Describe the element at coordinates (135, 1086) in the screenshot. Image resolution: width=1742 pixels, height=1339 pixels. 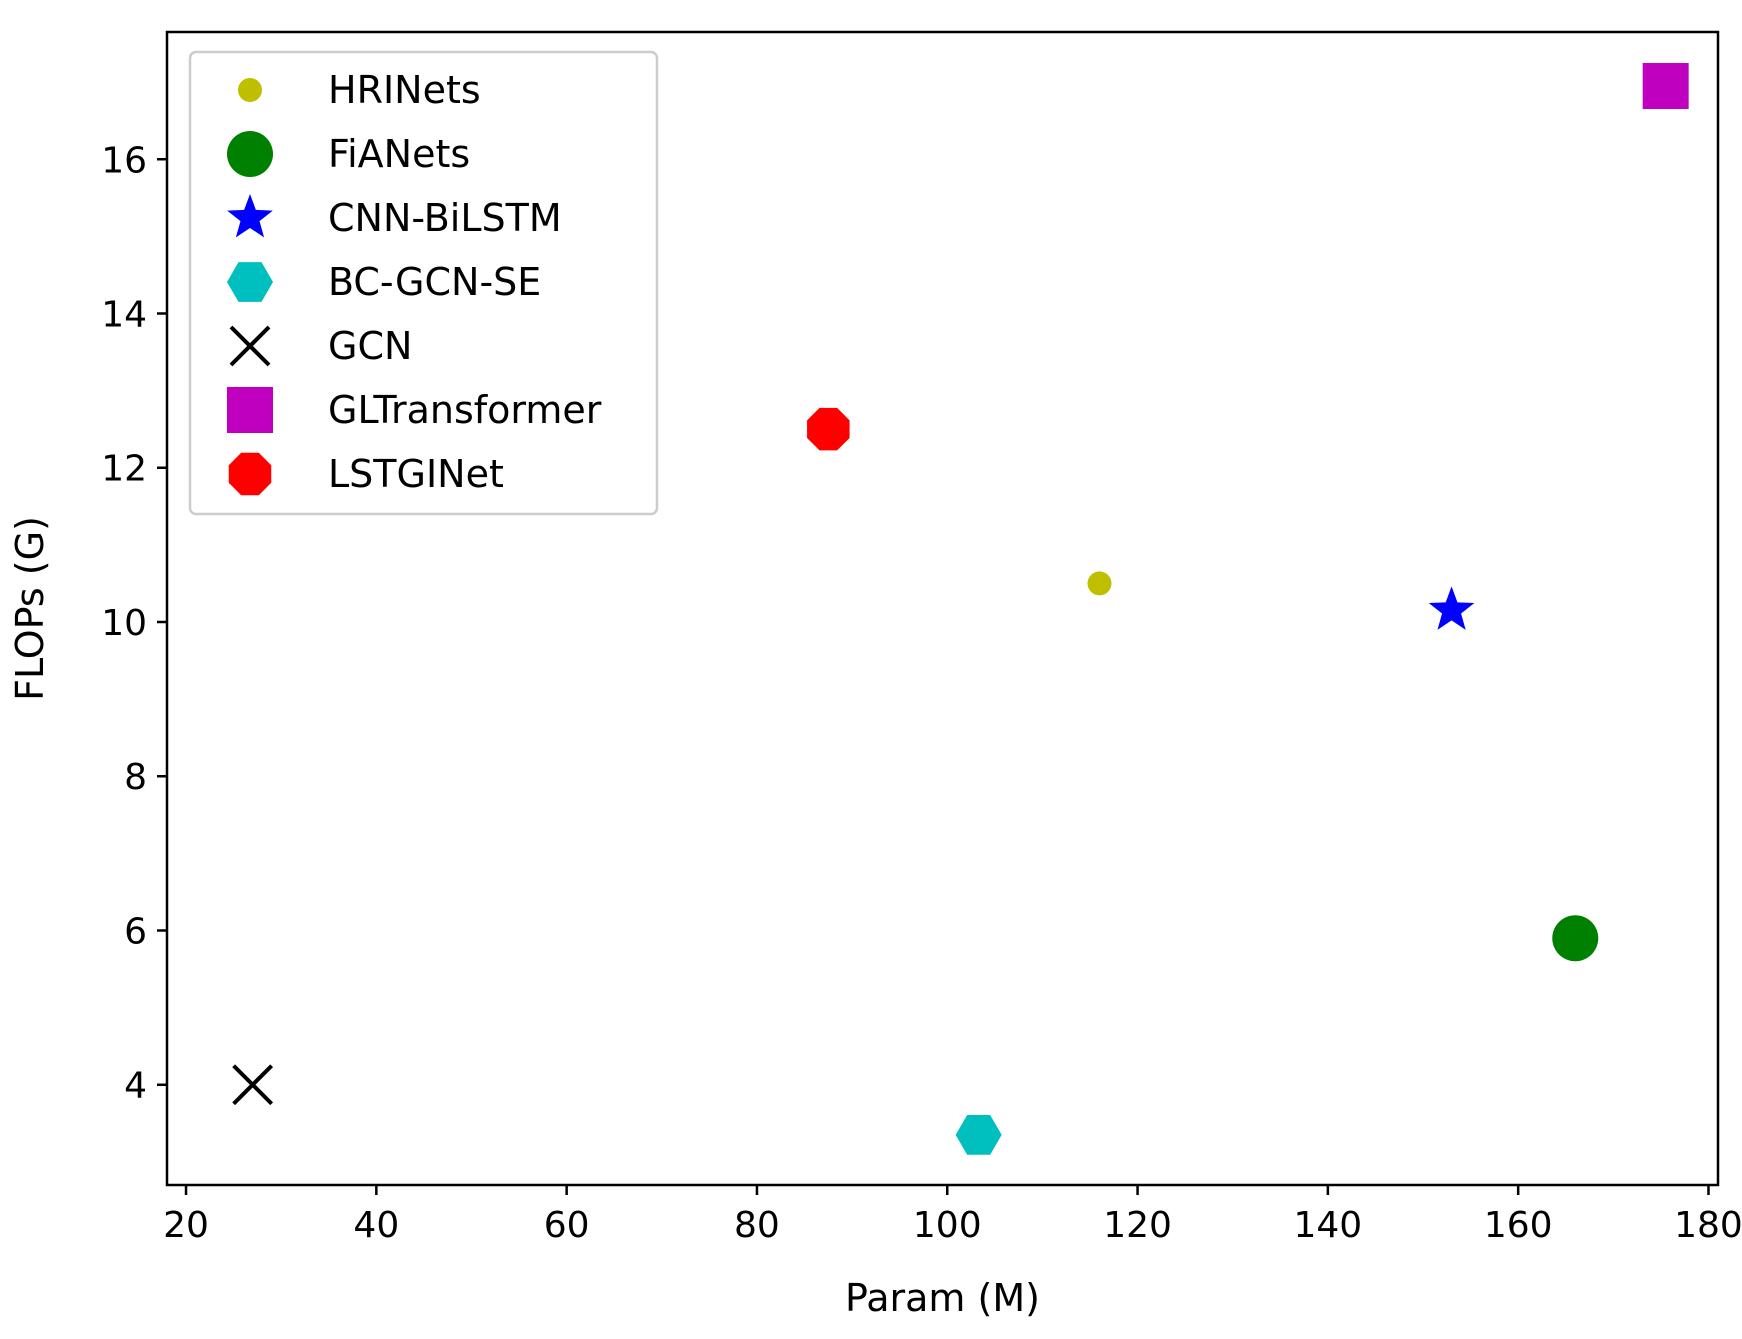
I see `y-tick-label: 4` at that location.